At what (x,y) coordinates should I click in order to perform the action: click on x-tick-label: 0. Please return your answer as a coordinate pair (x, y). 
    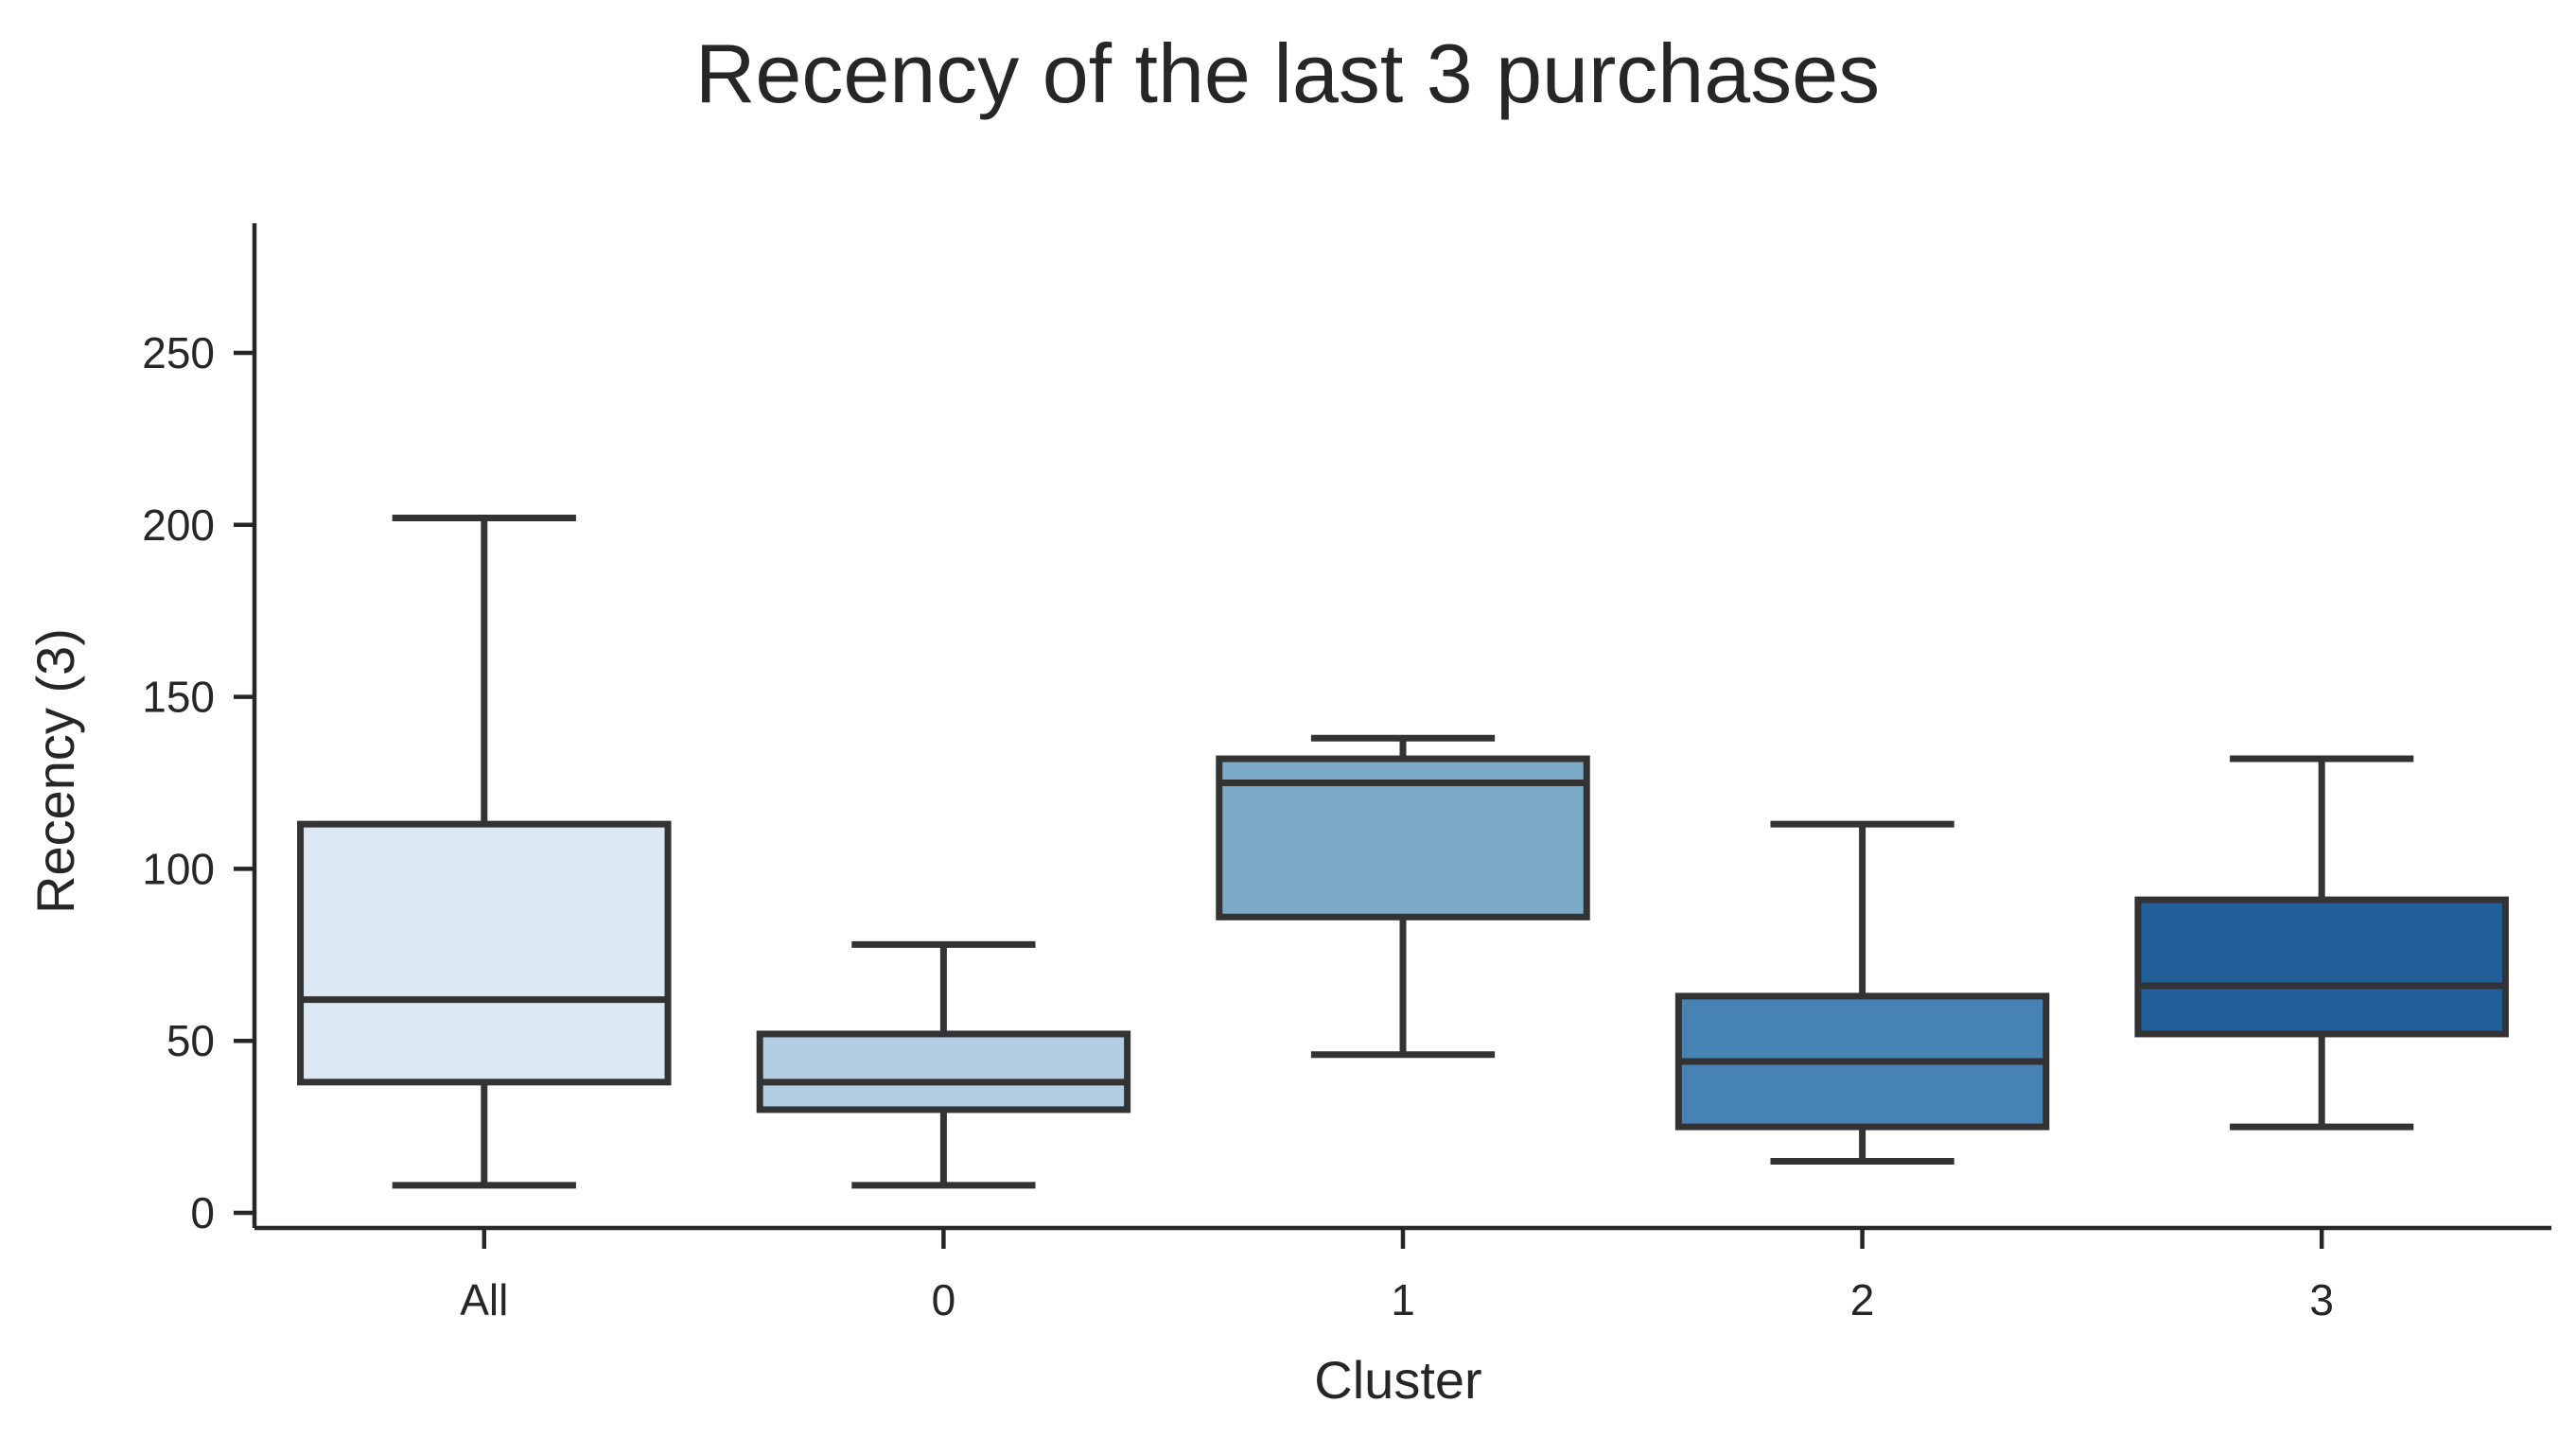
    Looking at the image, I should click on (944, 1299).